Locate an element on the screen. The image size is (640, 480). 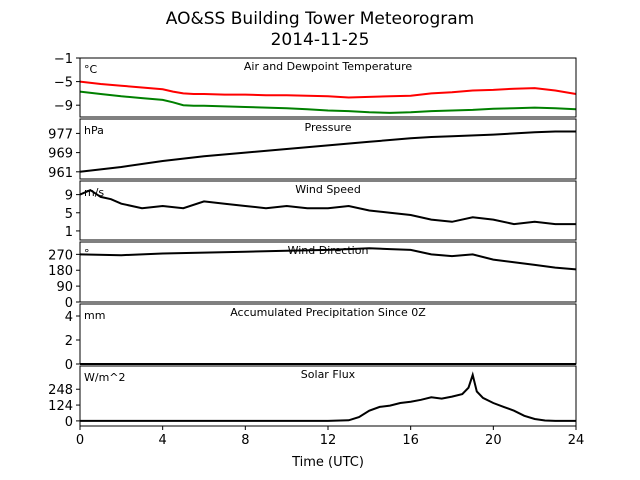
figure-subtitle: 2014-11-25 is located at coordinates (320, 40).